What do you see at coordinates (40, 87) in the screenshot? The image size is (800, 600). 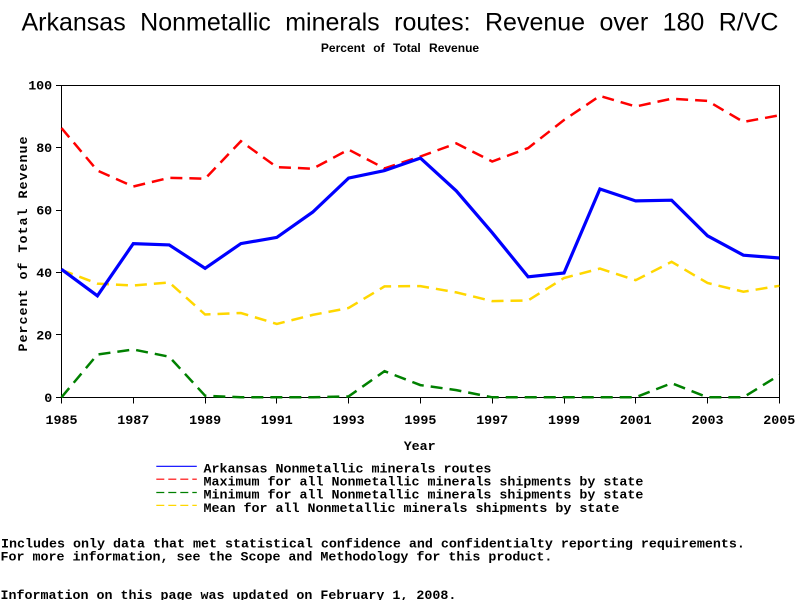 I see `svg-text: 100` at bounding box center [40, 87].